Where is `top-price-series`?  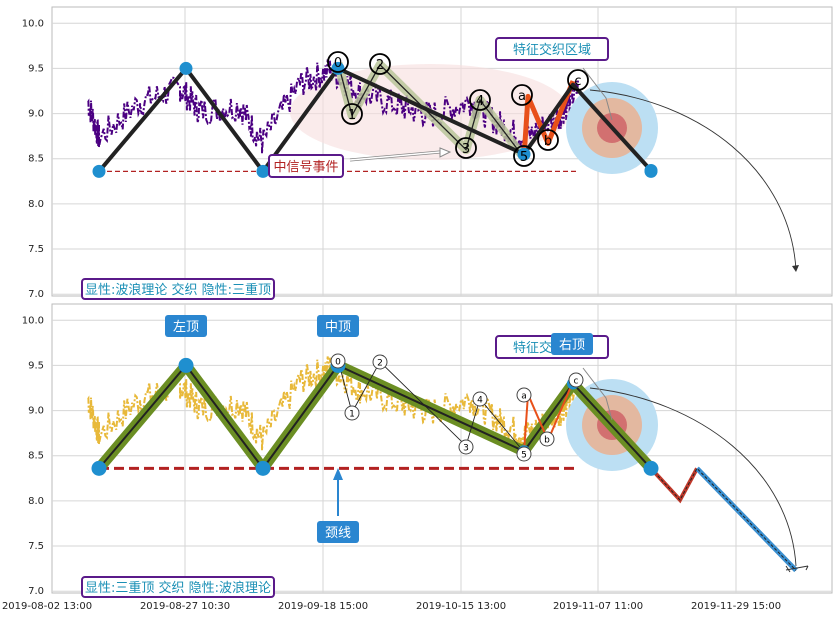 top-price-series is located at coordinates (333, 106).